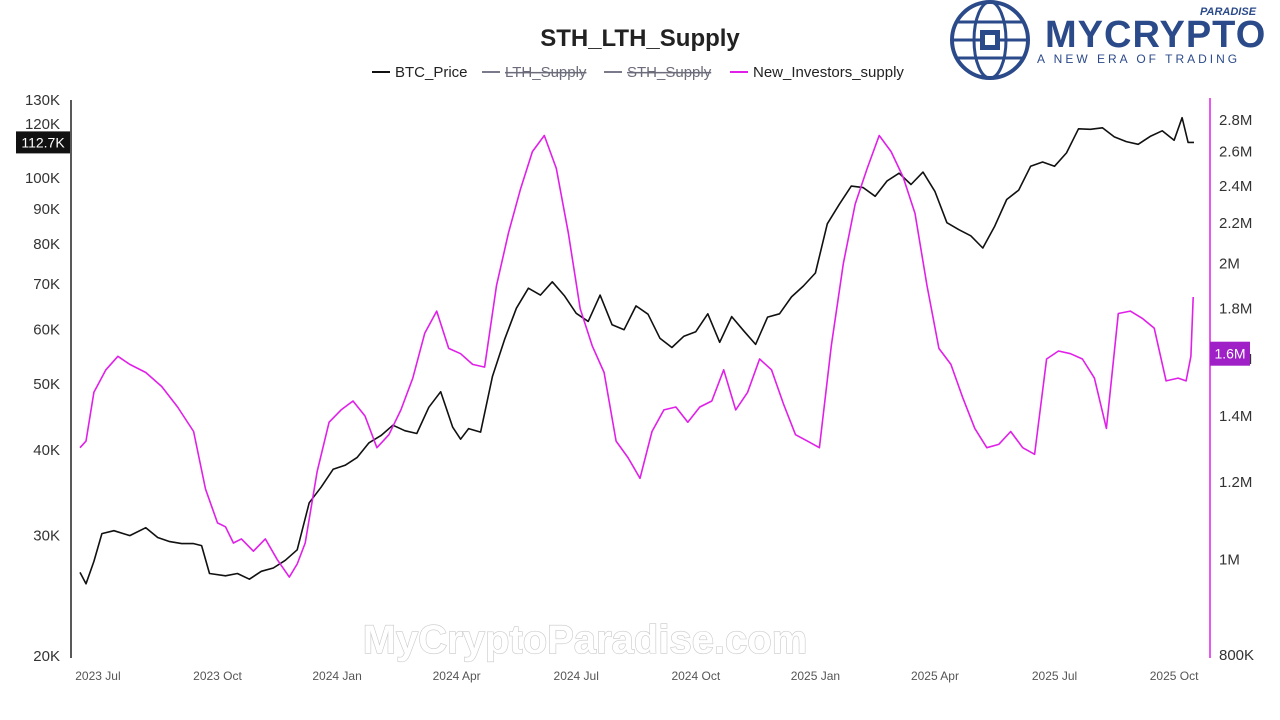 Image resolution: width=1280 pixels, height=720 pixels. What do you see at coordinates (576, 676) in the screenshot?
I see `x-tick-label: 2024 Jul` at bounding box center [576, 676].